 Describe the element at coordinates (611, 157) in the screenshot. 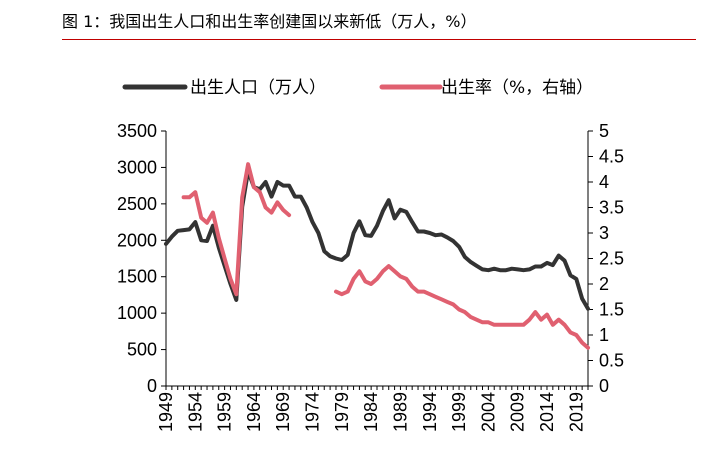

I see `right-tick-label: 4.5` at that location.